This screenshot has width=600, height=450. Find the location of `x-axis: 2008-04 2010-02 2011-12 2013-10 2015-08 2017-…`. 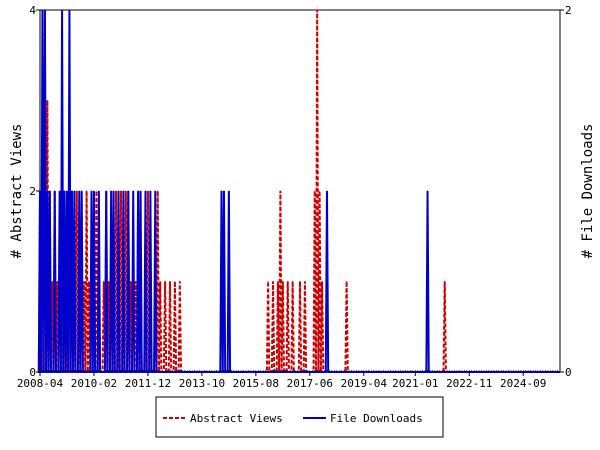

x-axis: 2008-04 2010-02 2011-12 2013-10 2015-08 2017-… is located at coordinates (289, 380).